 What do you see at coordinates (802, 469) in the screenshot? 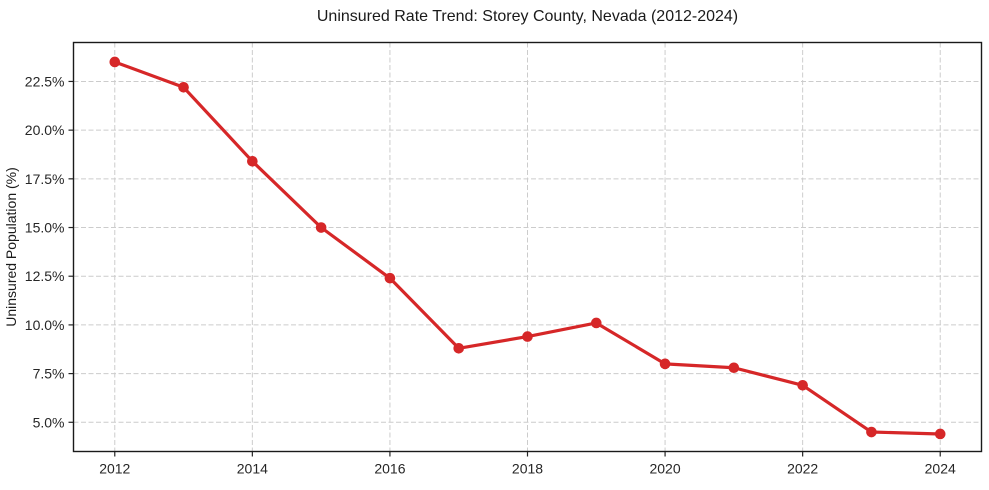
I see `x-tick-label: 2022` at bounding box center [802, 469].